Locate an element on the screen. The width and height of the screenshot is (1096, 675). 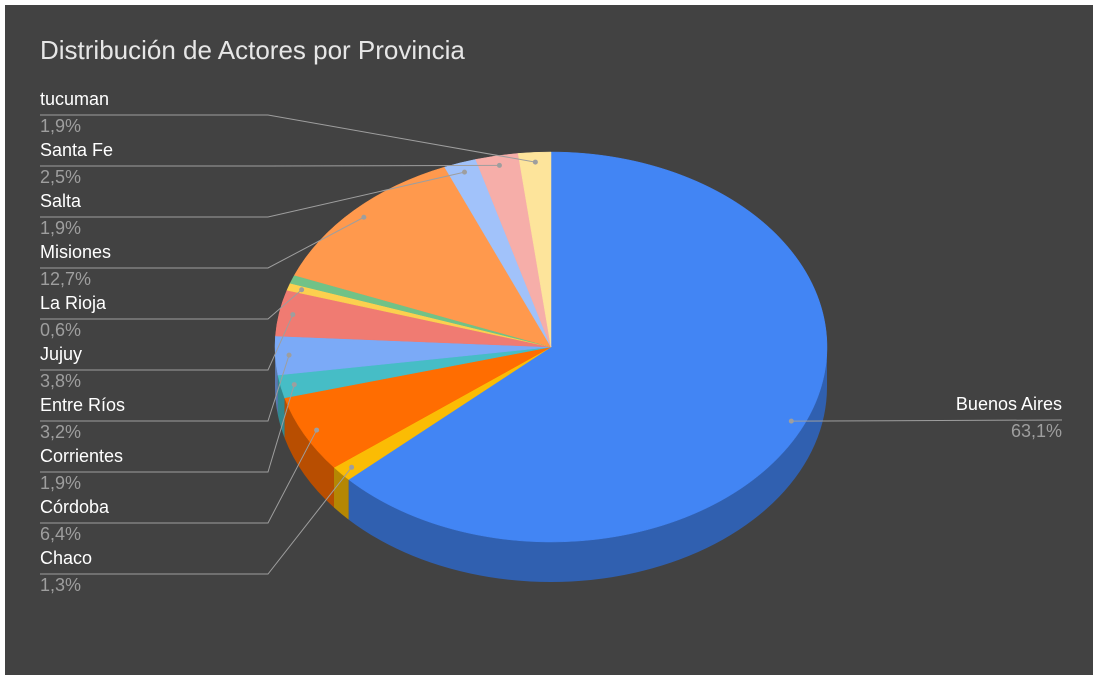
slice-label: Entre Ríos is located at coordinates (82, 405).